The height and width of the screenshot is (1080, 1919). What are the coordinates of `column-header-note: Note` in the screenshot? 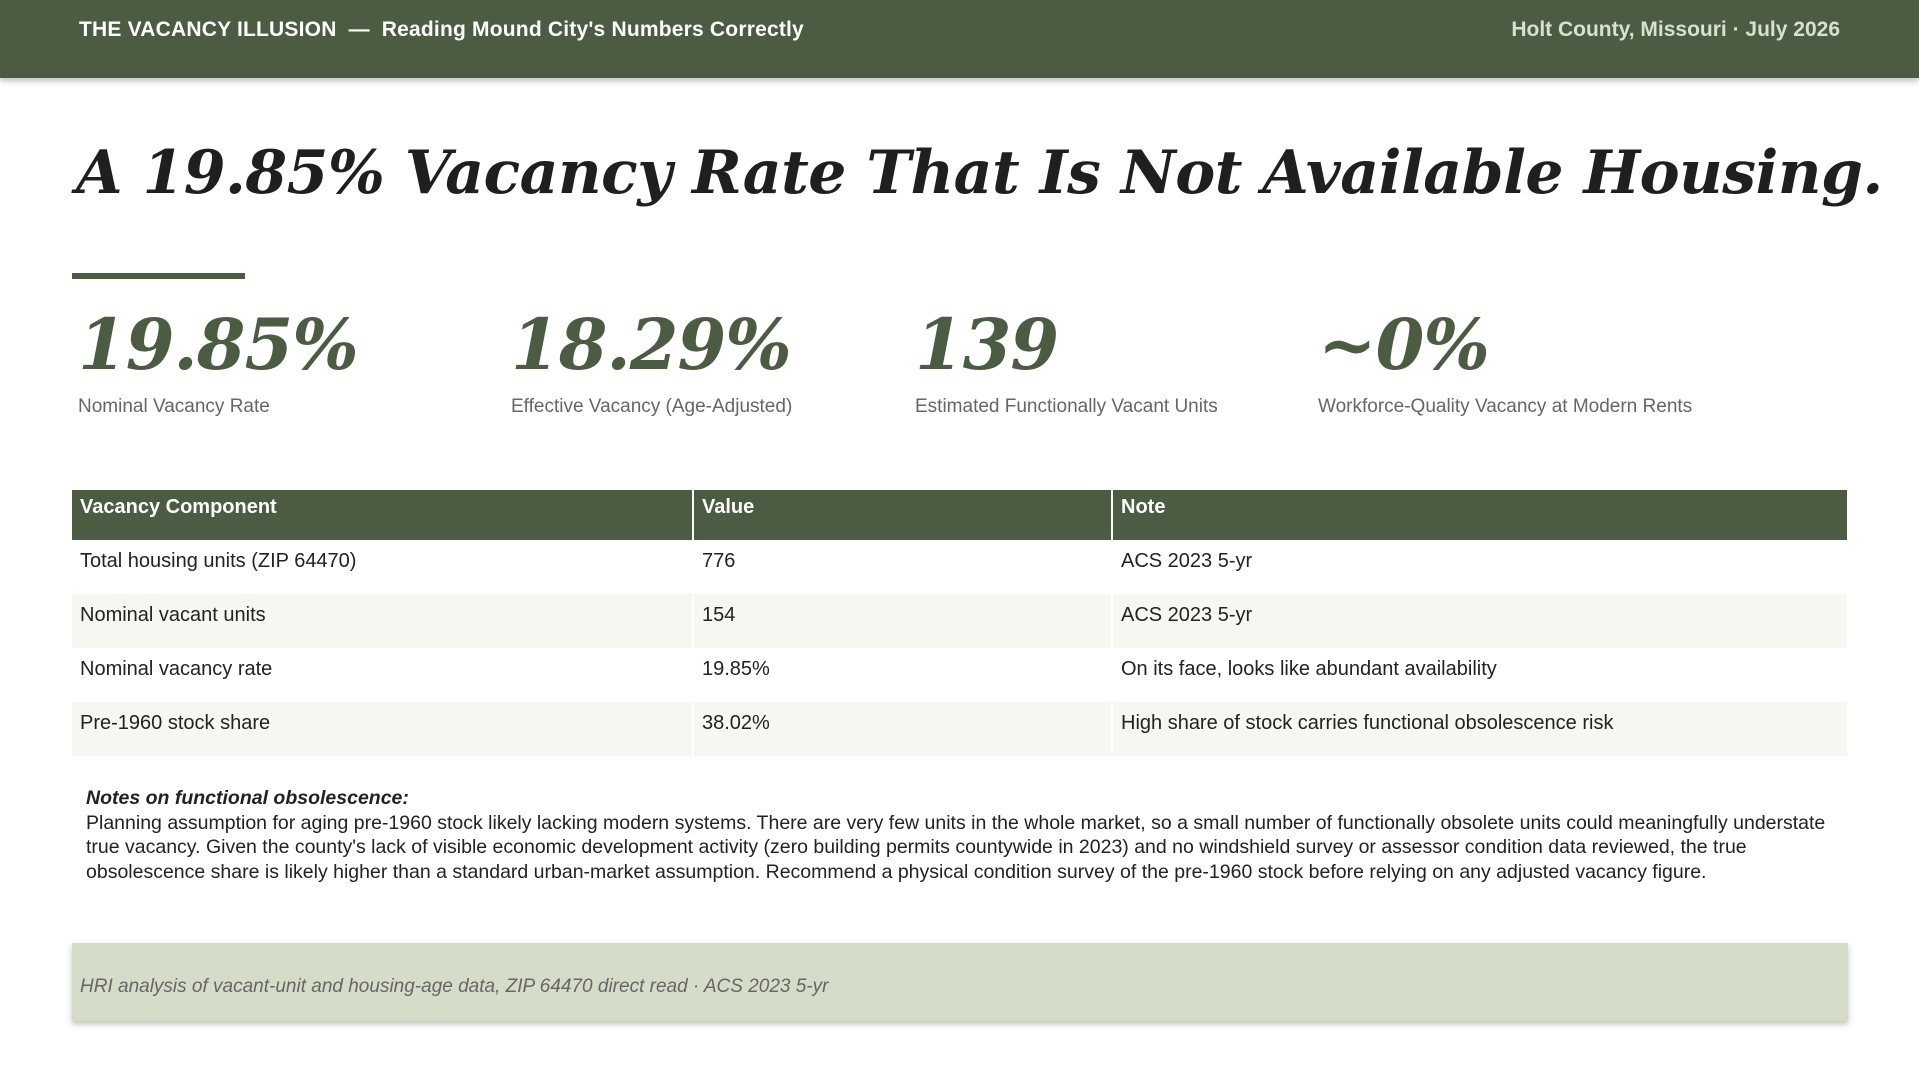 It's located at (1479, 515).